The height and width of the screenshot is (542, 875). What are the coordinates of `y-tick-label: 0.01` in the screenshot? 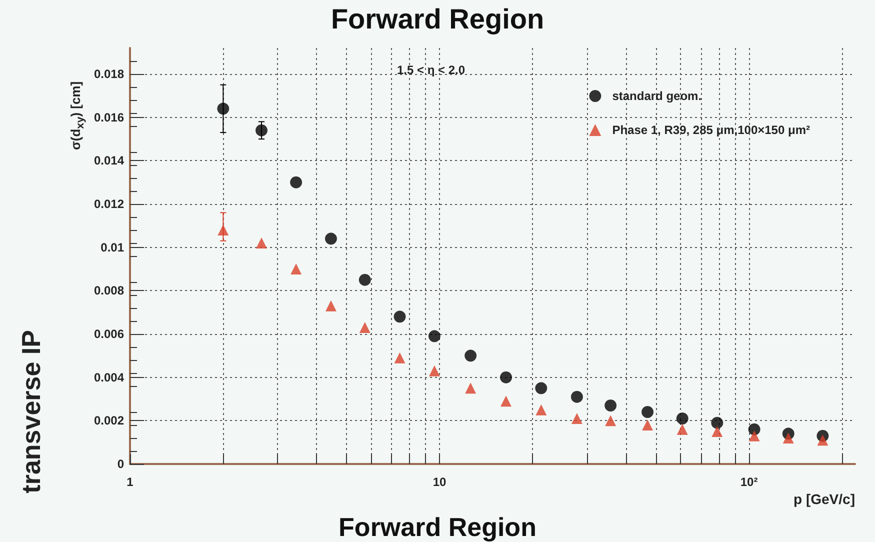 It's located at (112, 247).